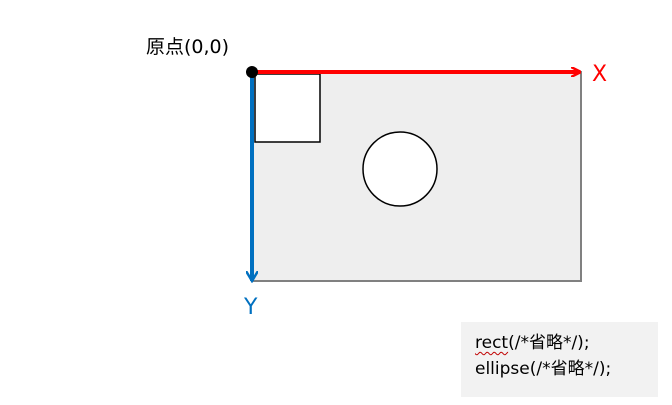 Image resolution: width=672 pixels, height=405 pixels. What do you see at coordinates (599, 74) in the screenshot?
I see `x-axis-label: X` at bounding box center [599, 74].